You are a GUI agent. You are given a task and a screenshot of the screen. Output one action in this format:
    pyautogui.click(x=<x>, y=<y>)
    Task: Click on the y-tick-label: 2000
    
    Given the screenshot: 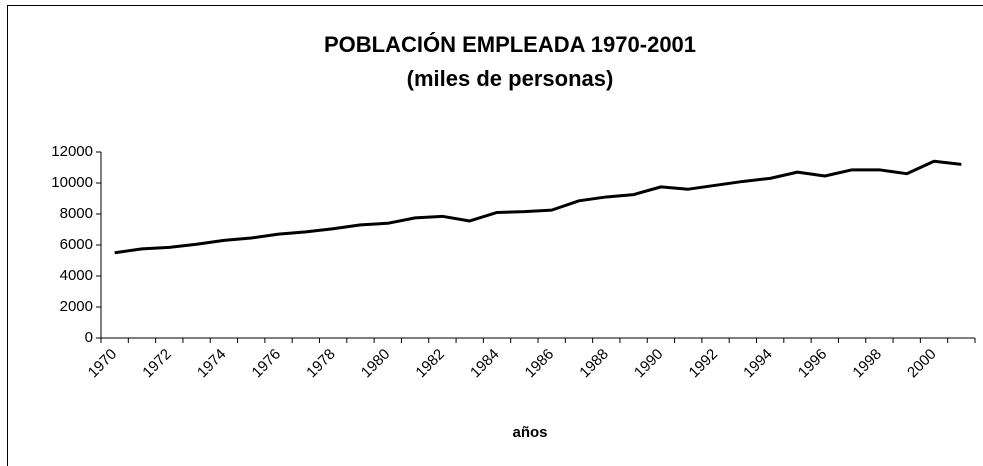 What is the action you would take?
    pyautogui.click(x=76, y=306)
    